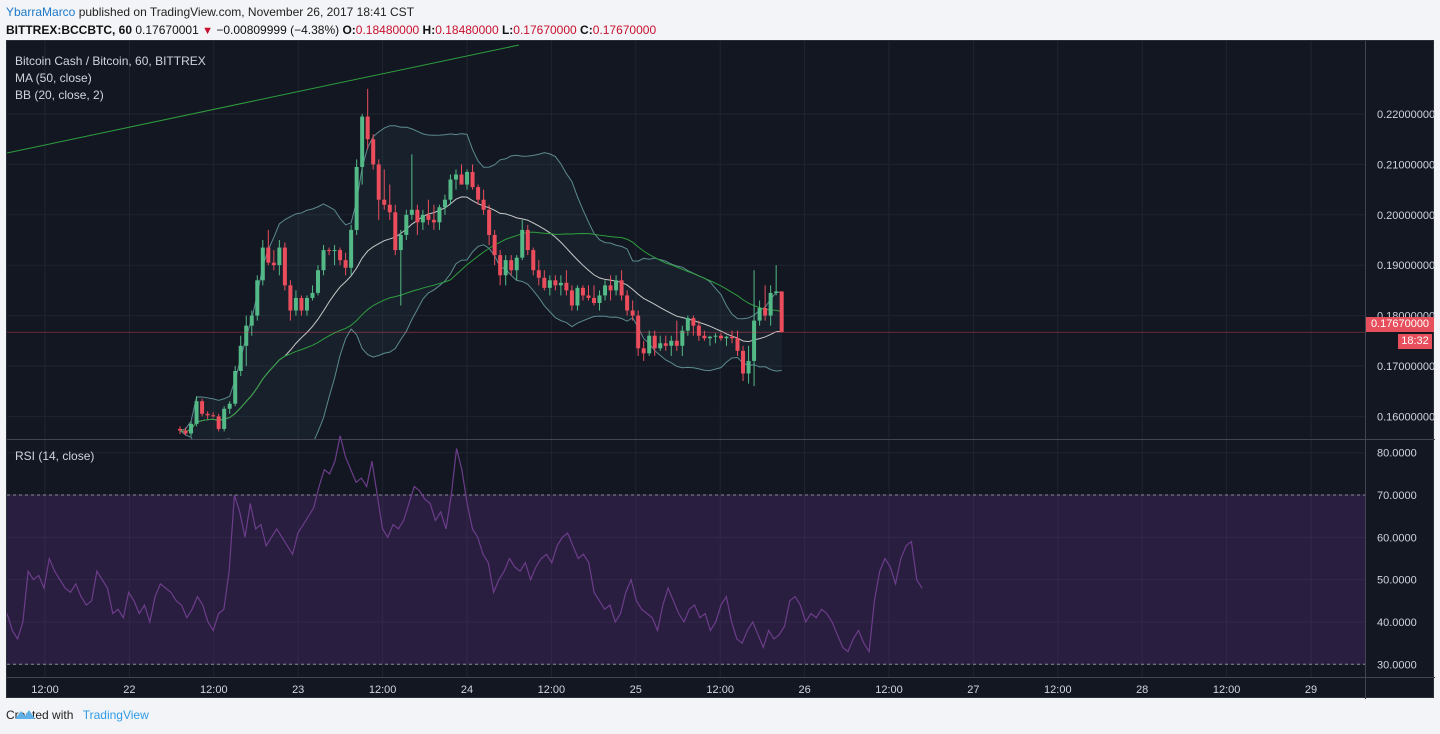  I want to click on rsi-legend: RSI (14, close), so click(55, 456).